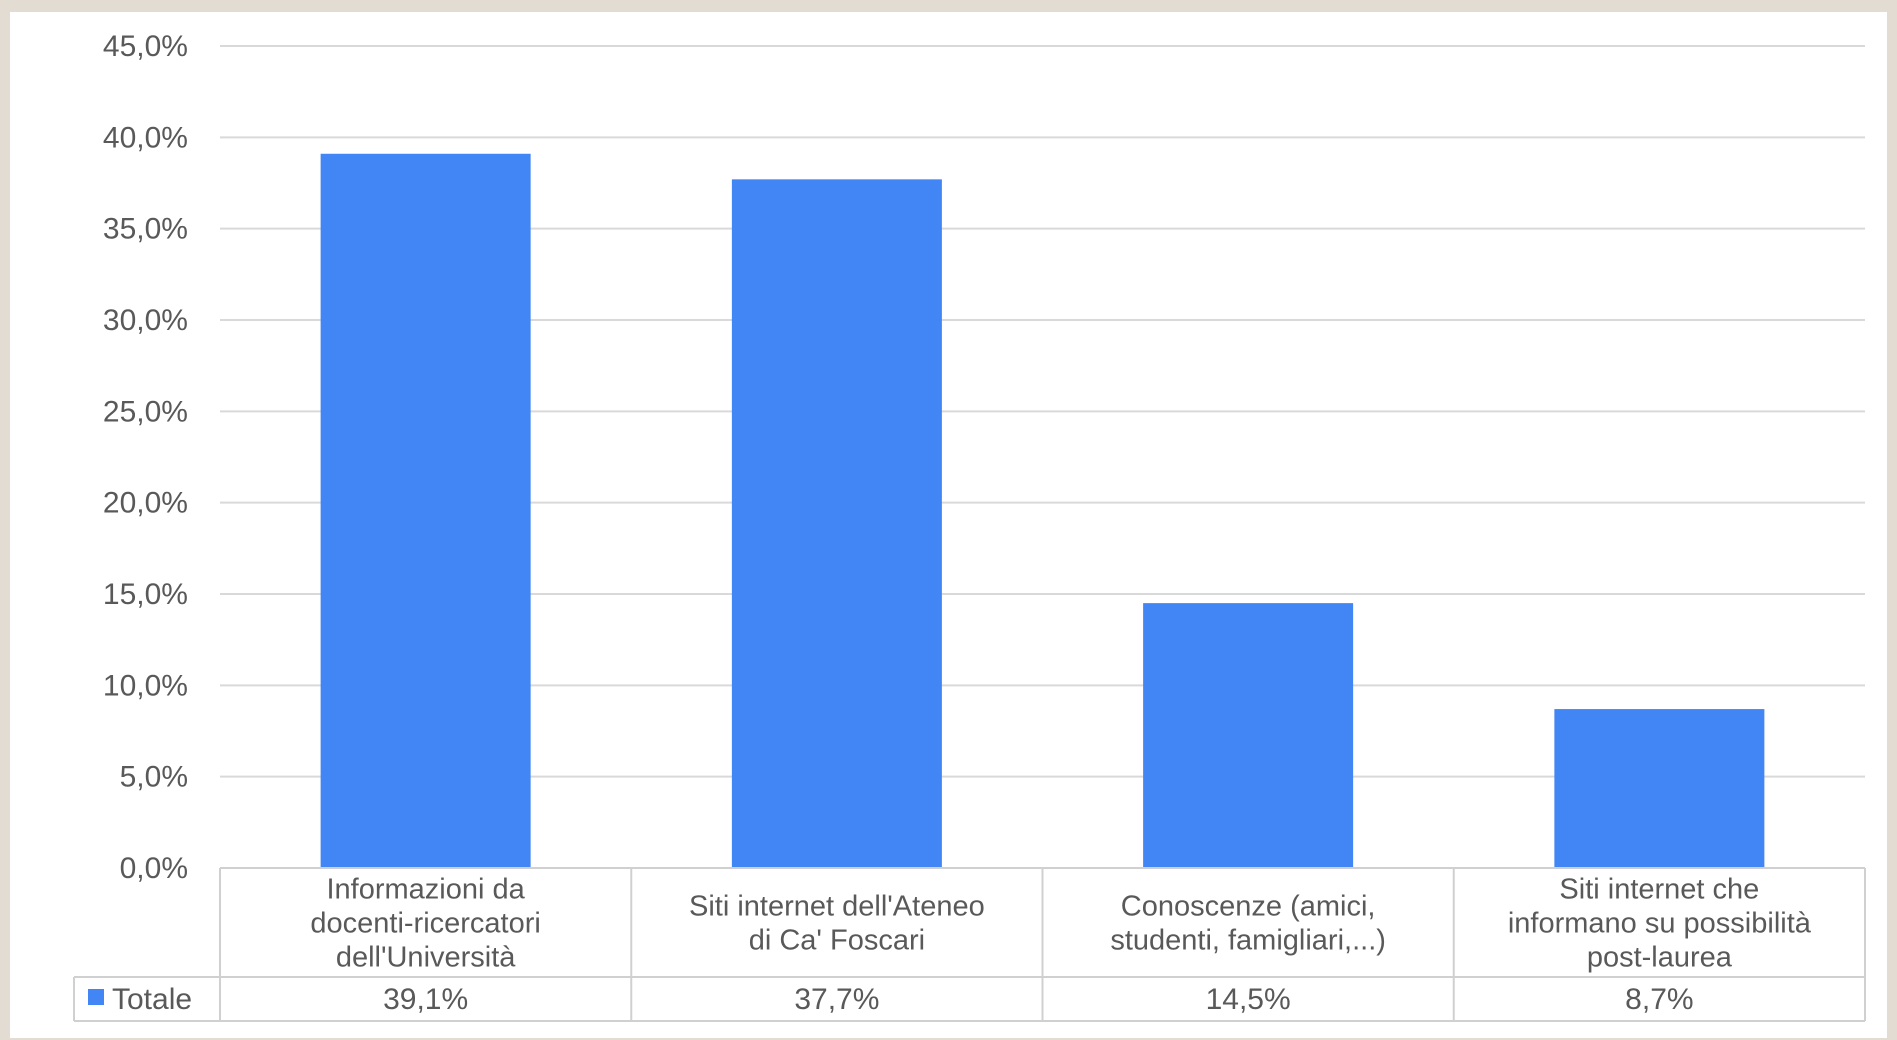 The height and width of the screenshot is (1040, 1897). I want to click on category-label-line: Siti internet che, so click(1659, 890).